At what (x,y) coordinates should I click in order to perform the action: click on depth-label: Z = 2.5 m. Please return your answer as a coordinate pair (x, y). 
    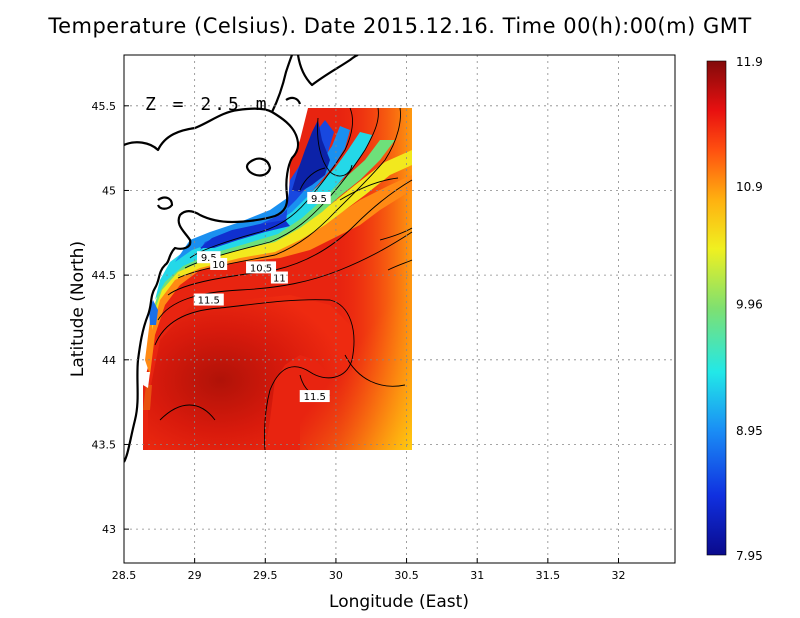
    Looking at the image, I should click on (207, 104).